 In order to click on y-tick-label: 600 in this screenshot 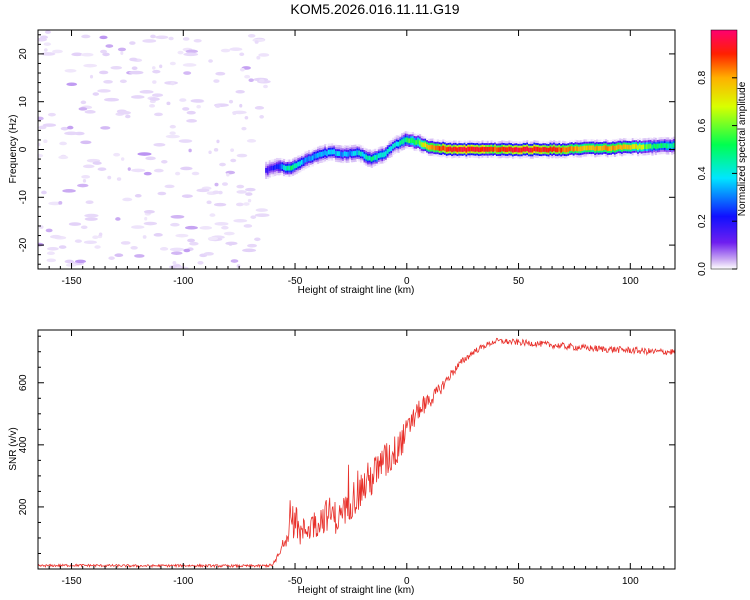, I will do `click(23, 382)`.